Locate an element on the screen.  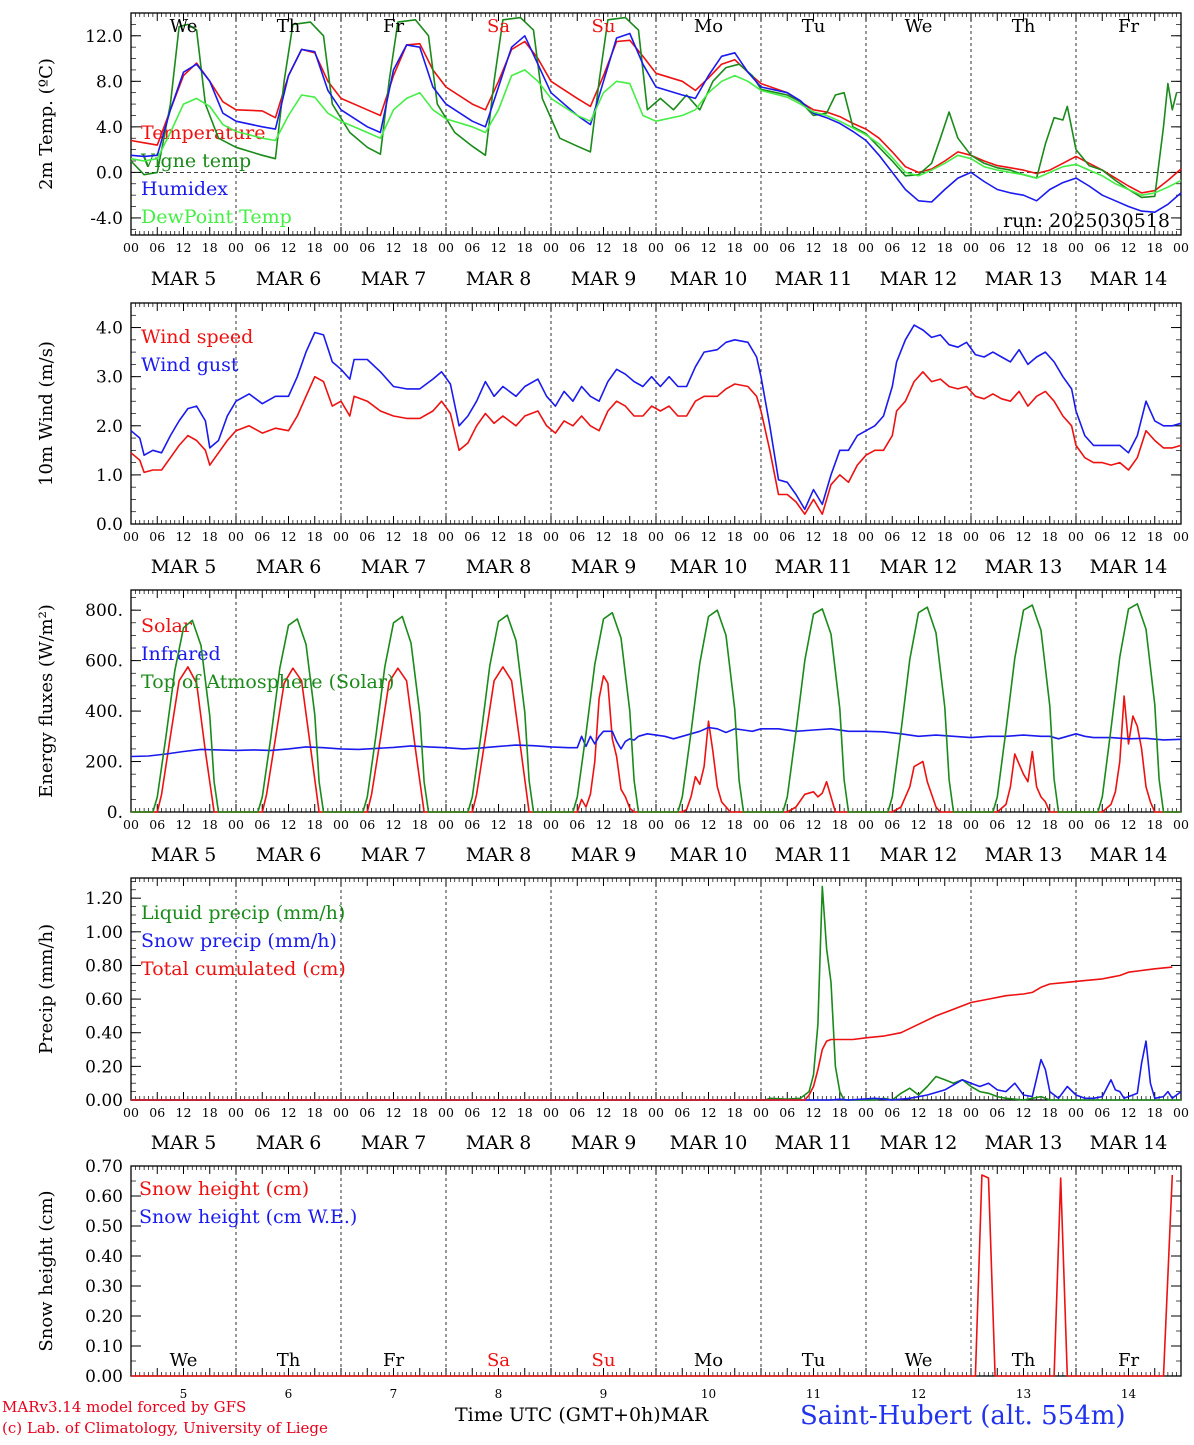
y-axis-title: Snow height (cm) is located at coordinates (46, 1270).